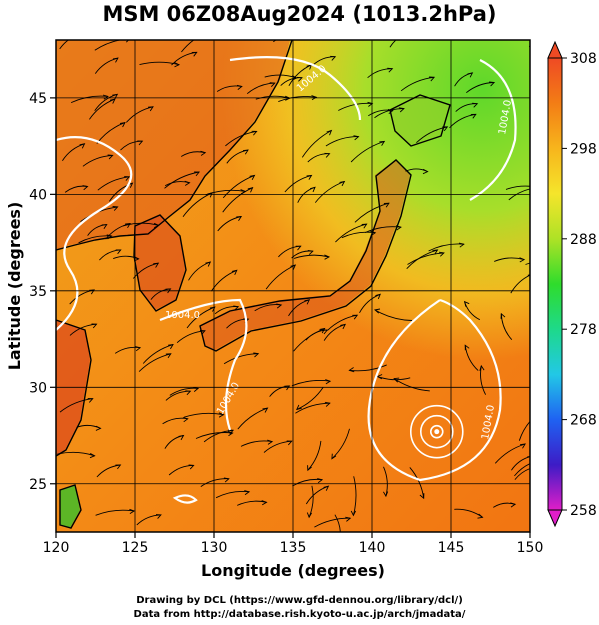 The width and height of the screenshot is (599, 625). Describe the element at coordinates (583, 240) in the screenshot. I see `colorbar-tick-label: 288` at that location.